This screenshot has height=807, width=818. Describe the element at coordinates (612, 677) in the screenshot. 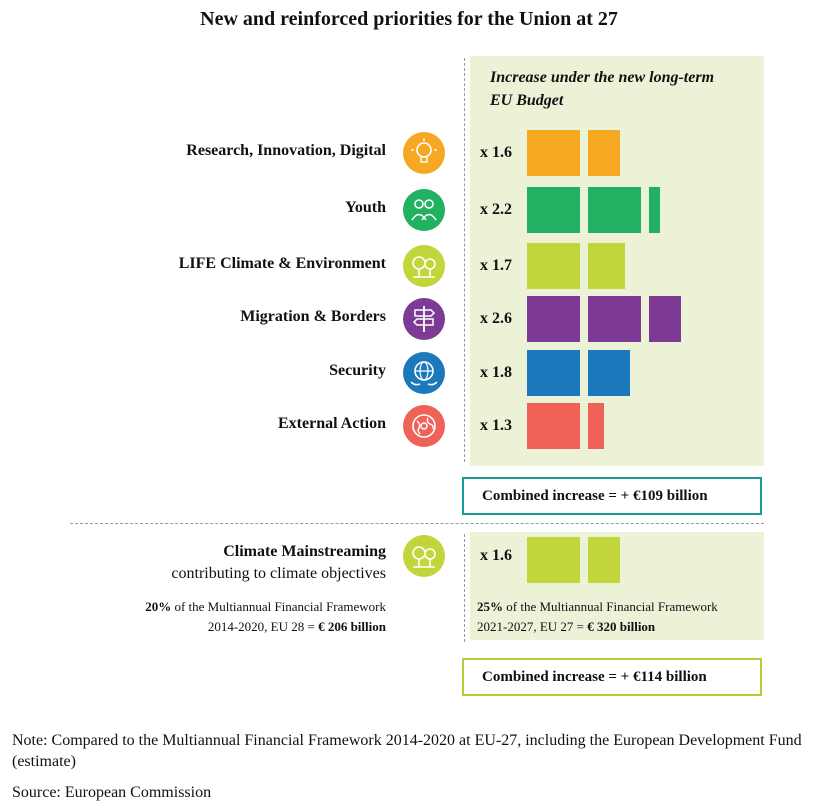

I see `combined-increase-box-climate: Combined increase = + €114 billion` at that location.